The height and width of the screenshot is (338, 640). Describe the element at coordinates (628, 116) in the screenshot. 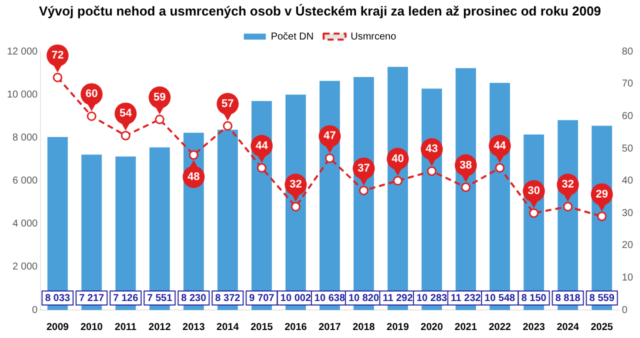

I see `y2-tick-label: 60` at that location.